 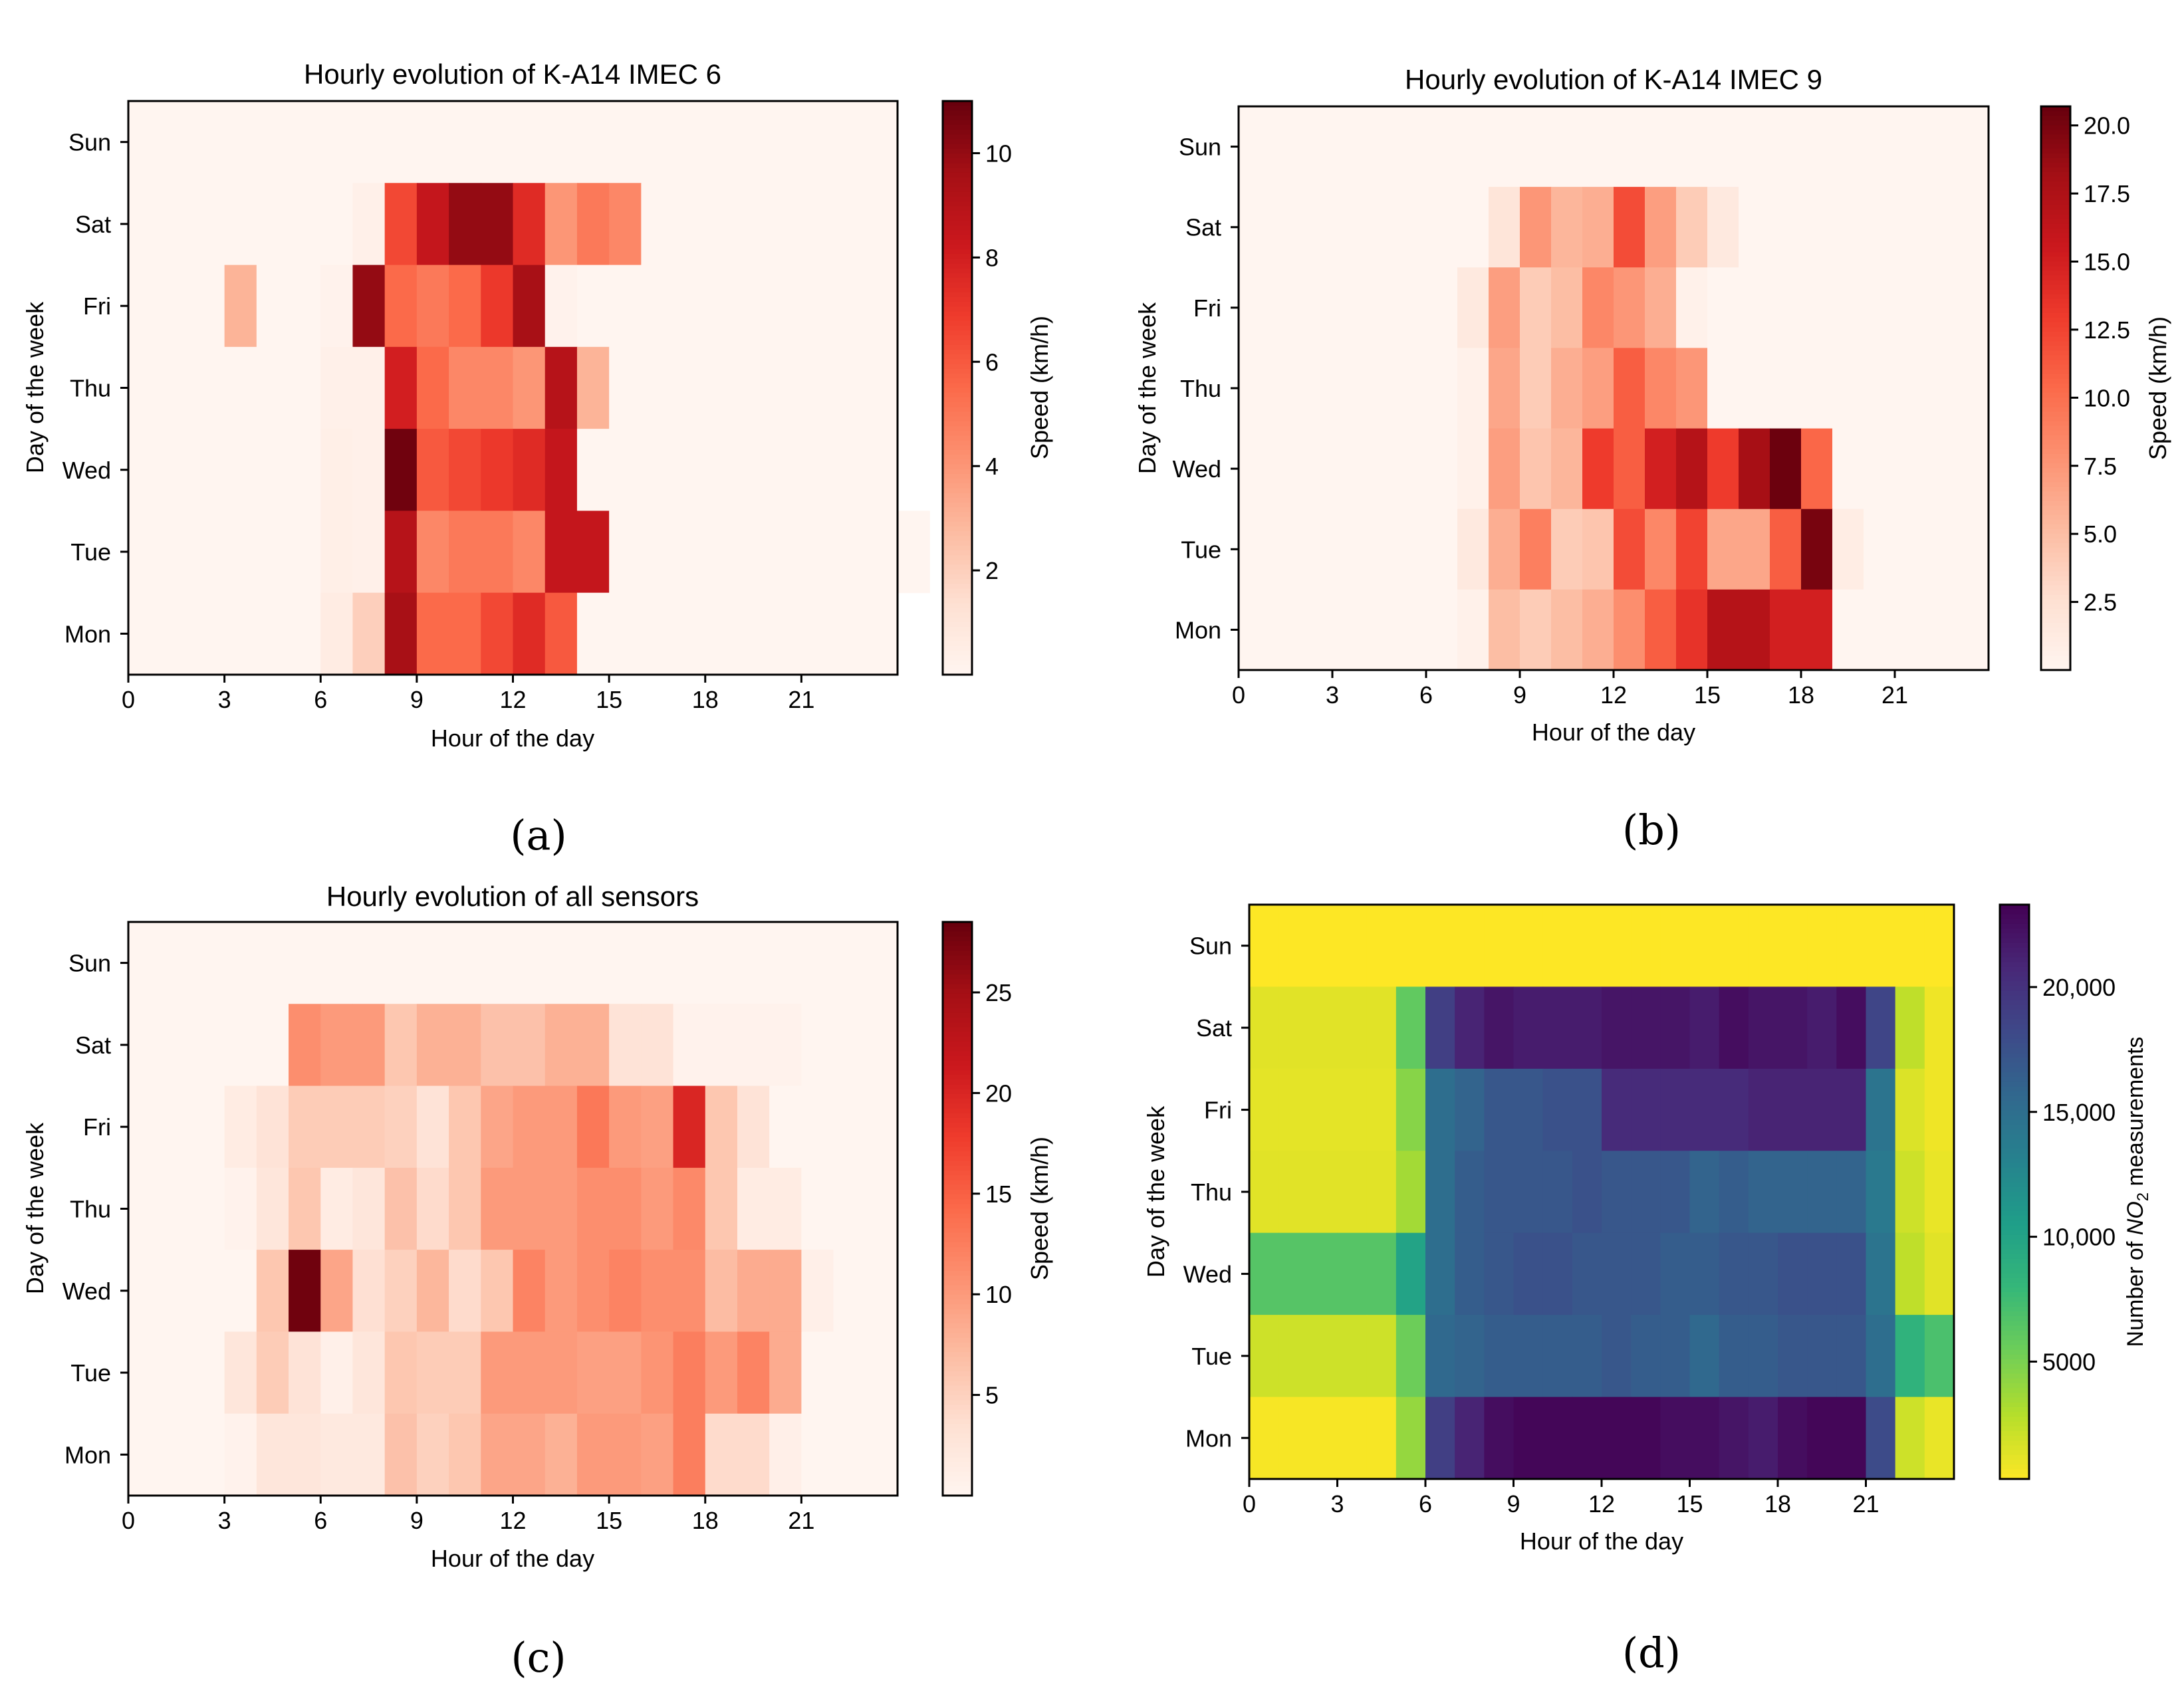 I want to click on heatmap-cell-mon-h22, so click(x=1942, y=630).